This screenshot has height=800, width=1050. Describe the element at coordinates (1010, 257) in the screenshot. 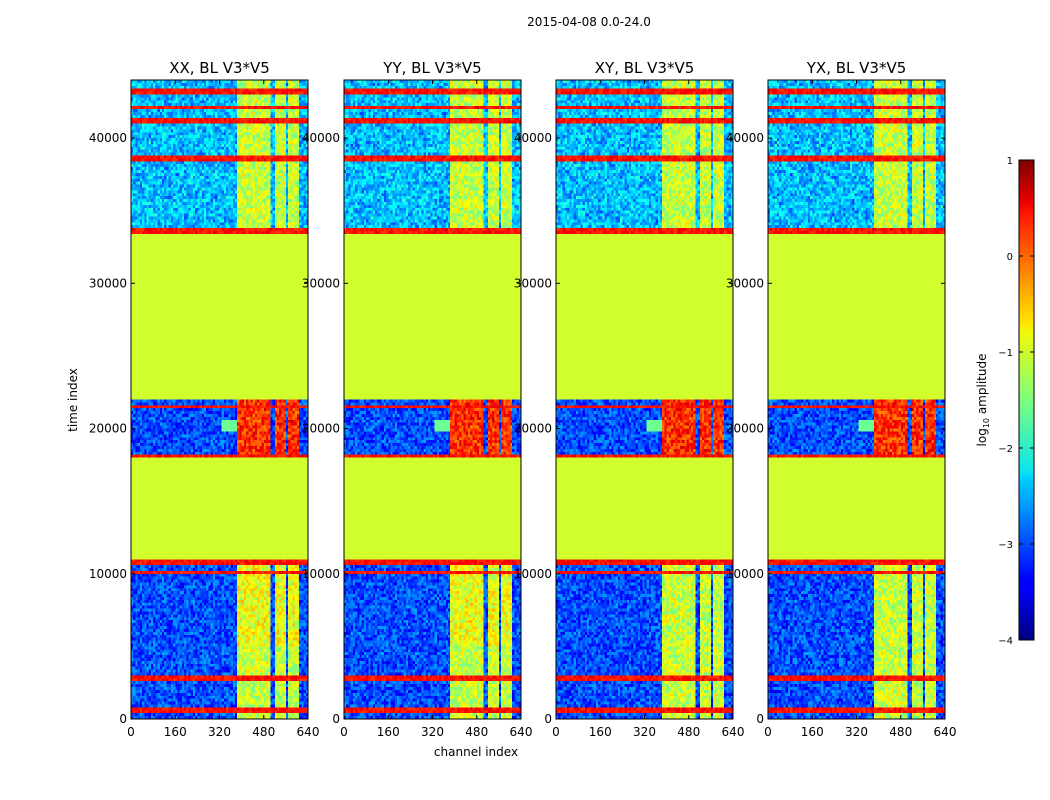

I see `colorbar-tick-label: 0` at that location.